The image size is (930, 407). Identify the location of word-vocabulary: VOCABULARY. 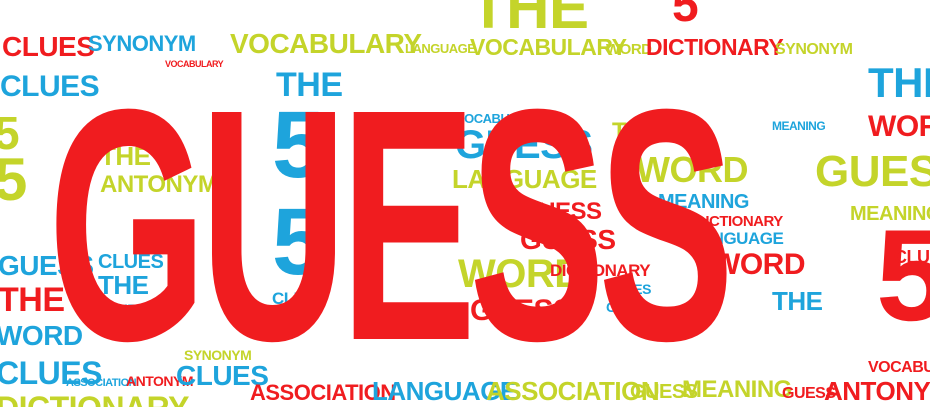
(326, 43).